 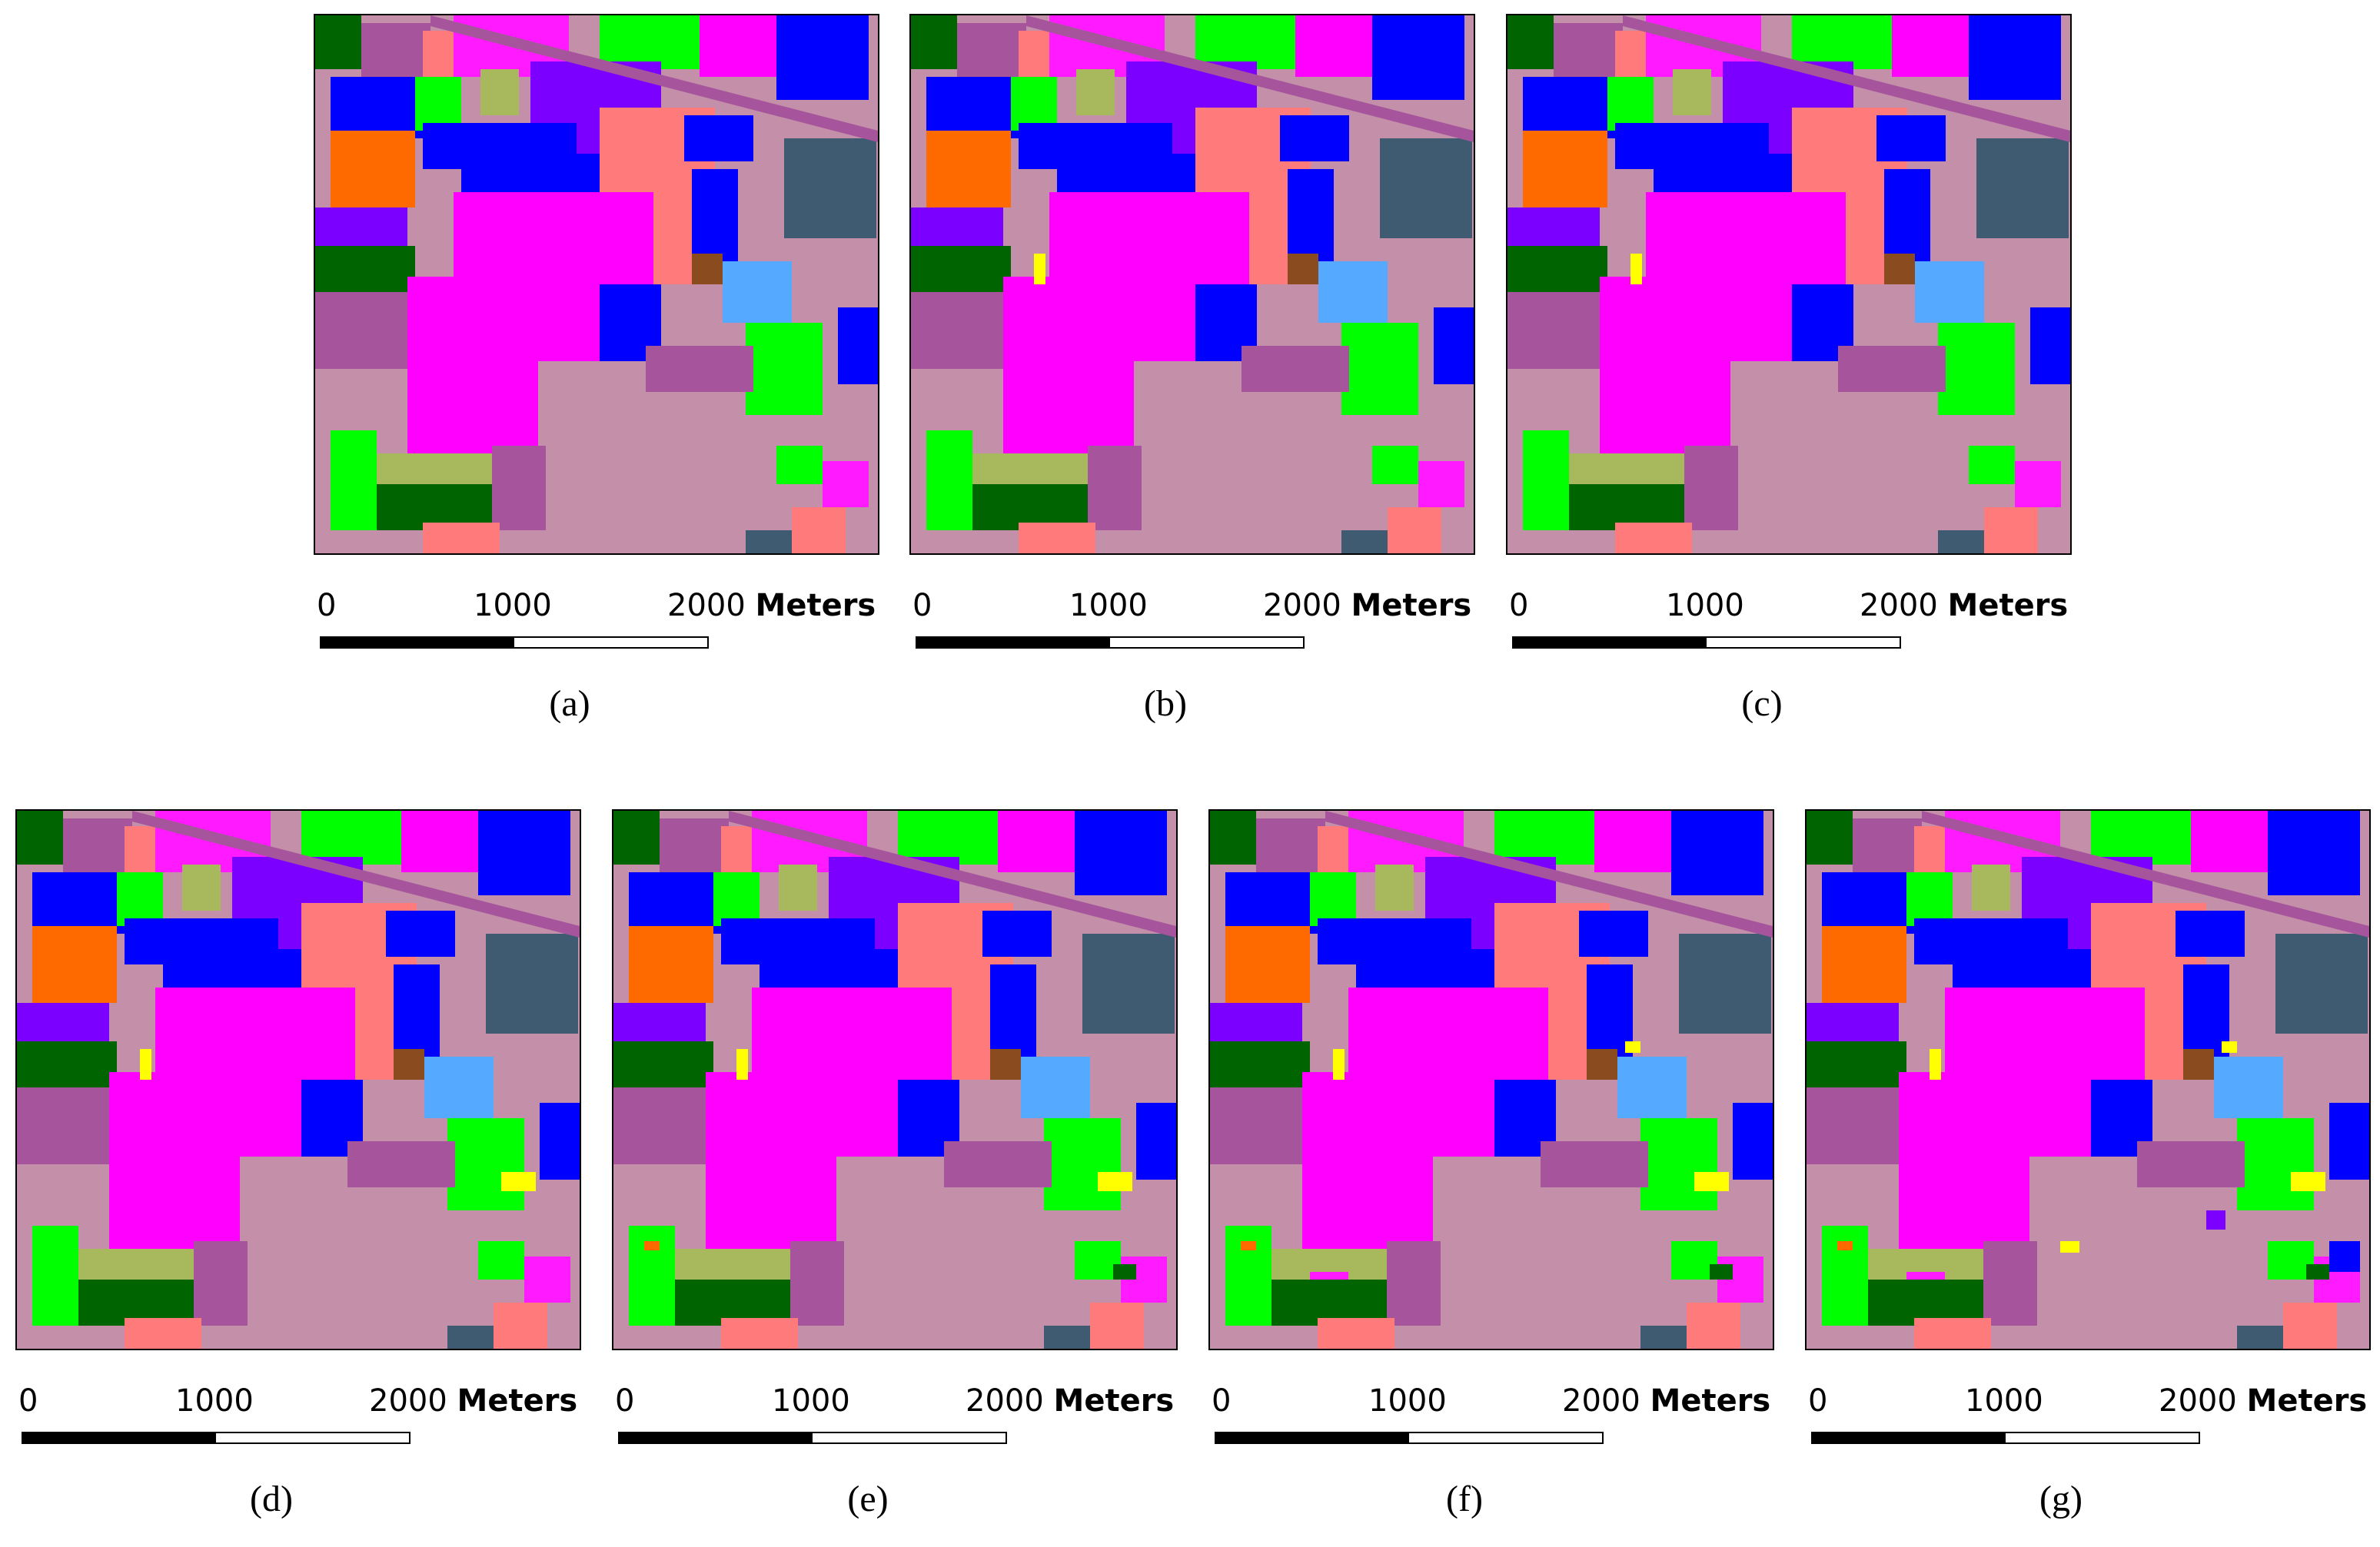 I want to click on classification-map, so click(x=1789, y=284).